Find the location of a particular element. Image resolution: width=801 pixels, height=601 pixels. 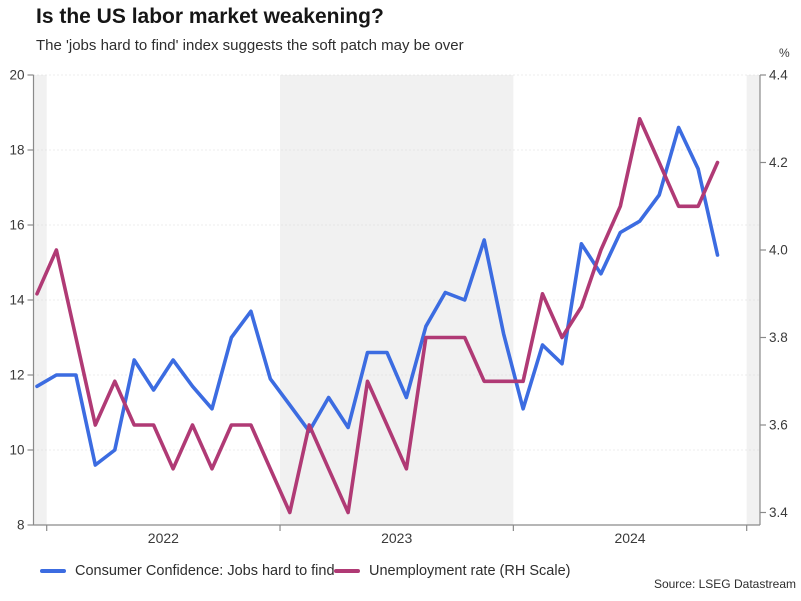

svg-text: 3.4 is located at coordinates (778, 512).